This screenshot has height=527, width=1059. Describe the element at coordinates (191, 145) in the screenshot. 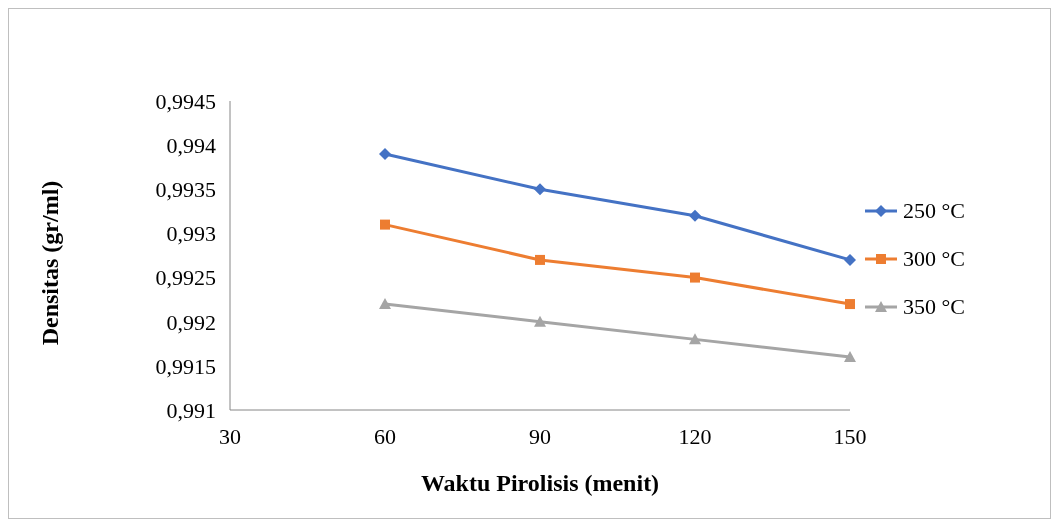

I see `y-tick-label: 0,994` at that location.